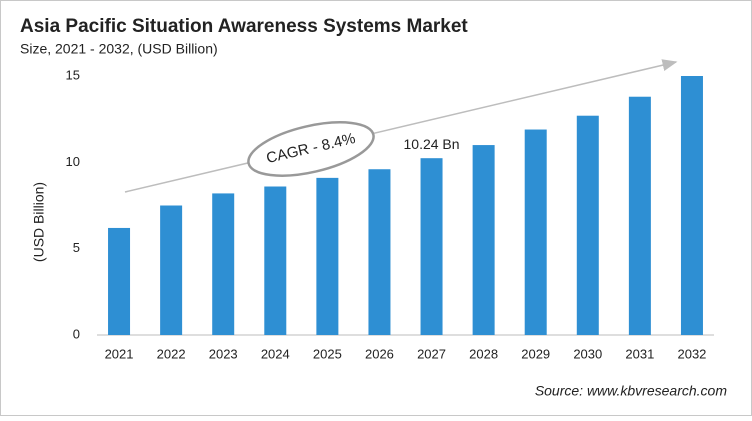 The width and height of the screenshot is (752, 421). Describe the element at coordinates (223, 353) in the screenshot. I see `x-tick-label: 2023` at that location.